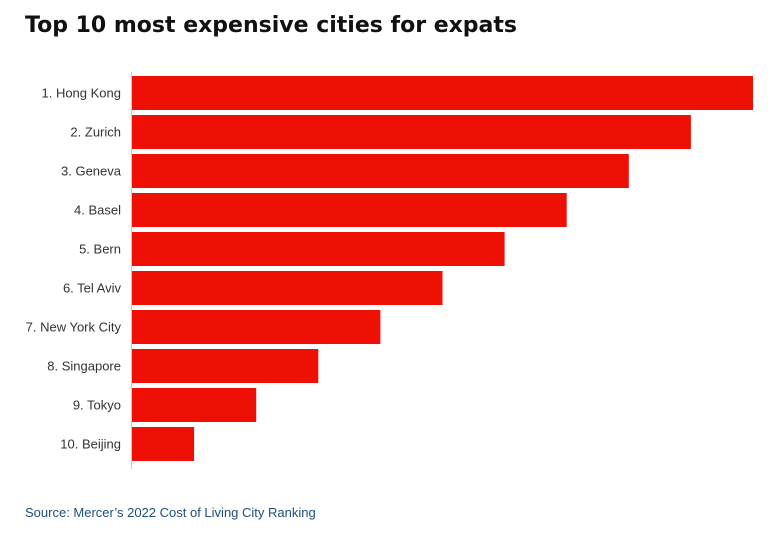  I want to click on category-label: 2. Zurich, so click(95, 132).